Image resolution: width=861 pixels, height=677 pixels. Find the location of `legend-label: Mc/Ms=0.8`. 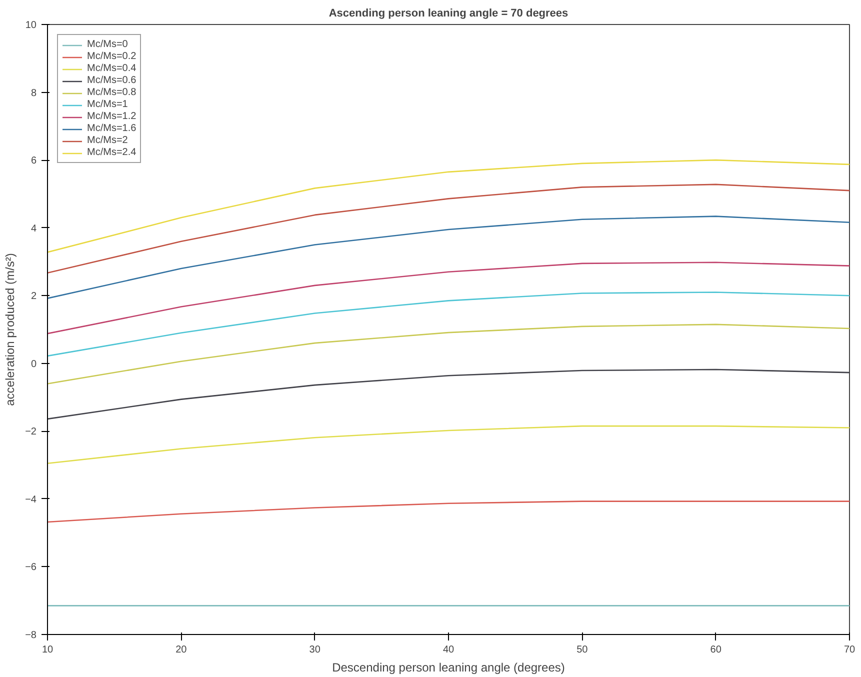

legend-label: Mc/Ms=0.8 is located at coordinates (111, 92).